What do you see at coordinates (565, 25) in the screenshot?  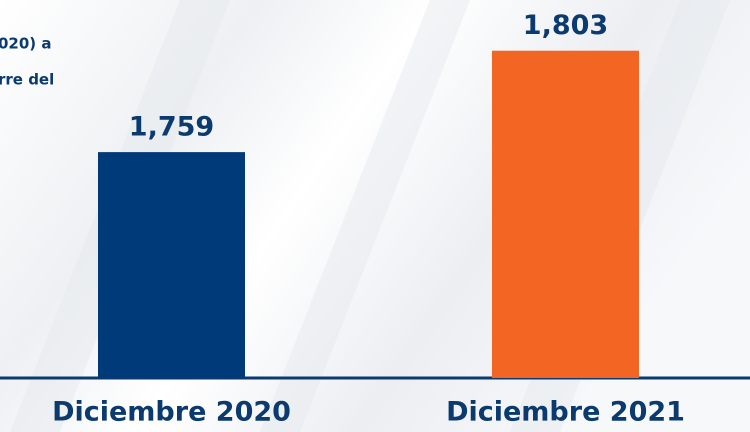 I see `value-label: 1,803` at bounding box center [565, 25].